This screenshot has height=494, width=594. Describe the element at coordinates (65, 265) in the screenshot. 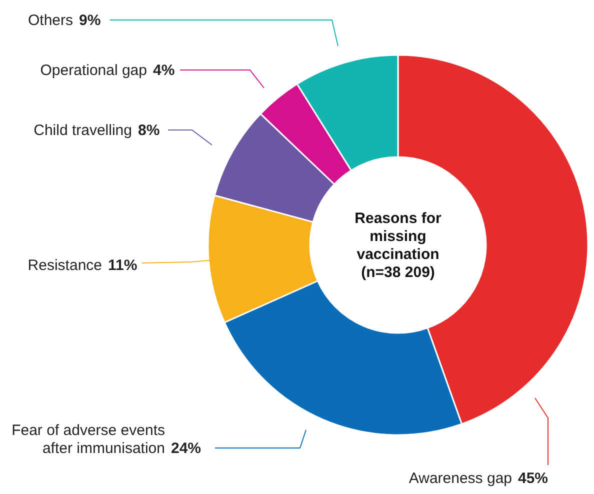

I see `slice-label: Resistance` at that location.